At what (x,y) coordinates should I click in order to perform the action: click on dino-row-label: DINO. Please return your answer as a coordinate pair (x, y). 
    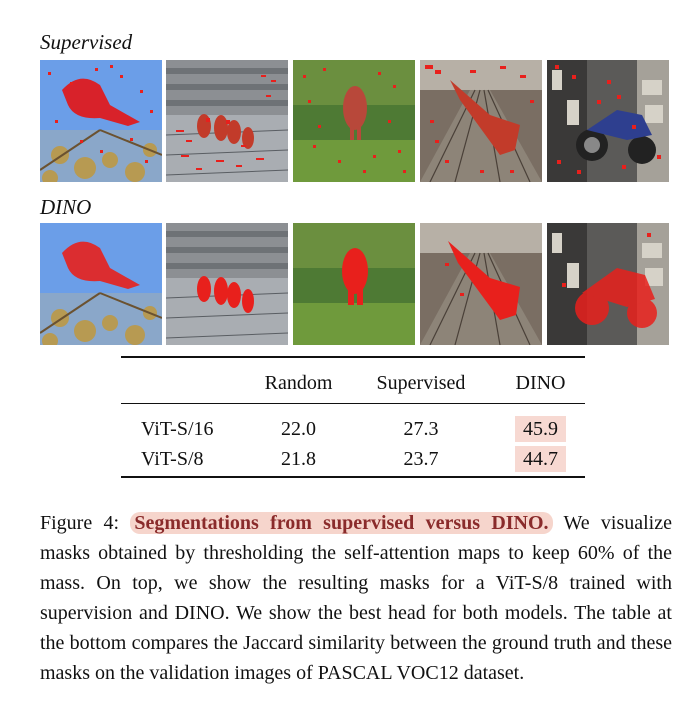
    Looking at the image, I should click on (66, 207).